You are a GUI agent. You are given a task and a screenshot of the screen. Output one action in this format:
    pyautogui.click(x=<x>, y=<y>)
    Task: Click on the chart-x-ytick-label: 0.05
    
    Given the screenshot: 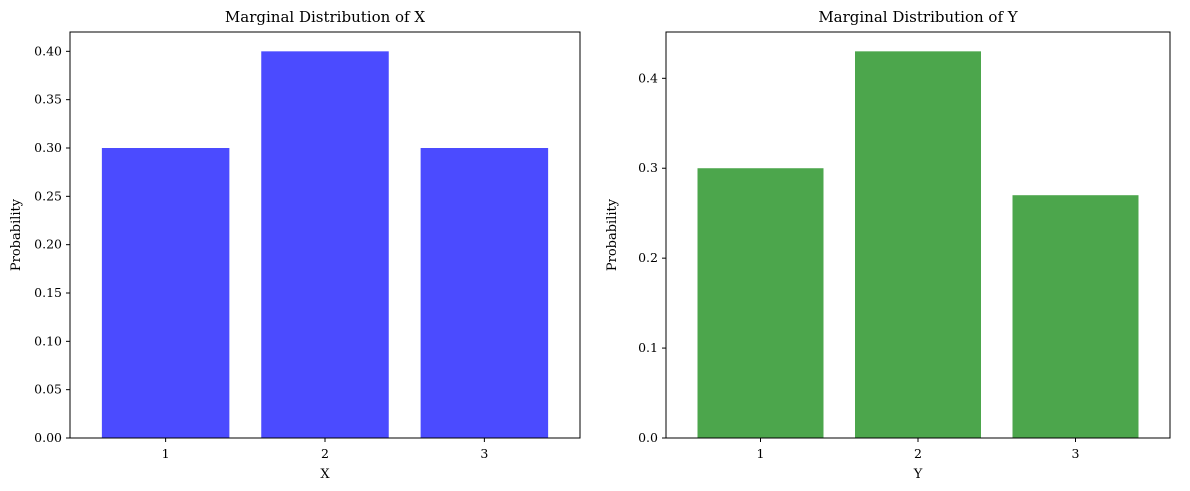 What is the action you would take?
    pyautogui.click(x=48, y=389)
    